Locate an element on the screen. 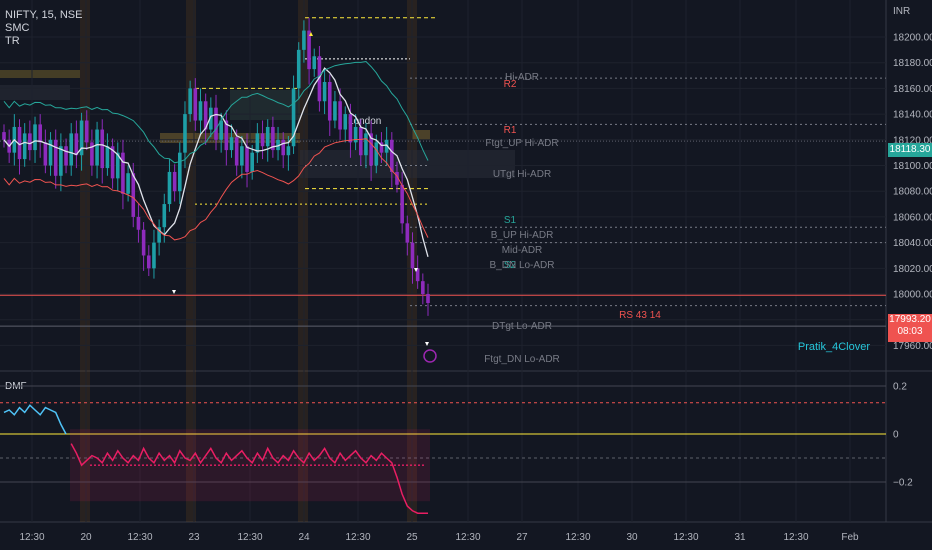 The width and height of the screenshot is (932, 550). session-label: London is located at coordinates (364, 121).